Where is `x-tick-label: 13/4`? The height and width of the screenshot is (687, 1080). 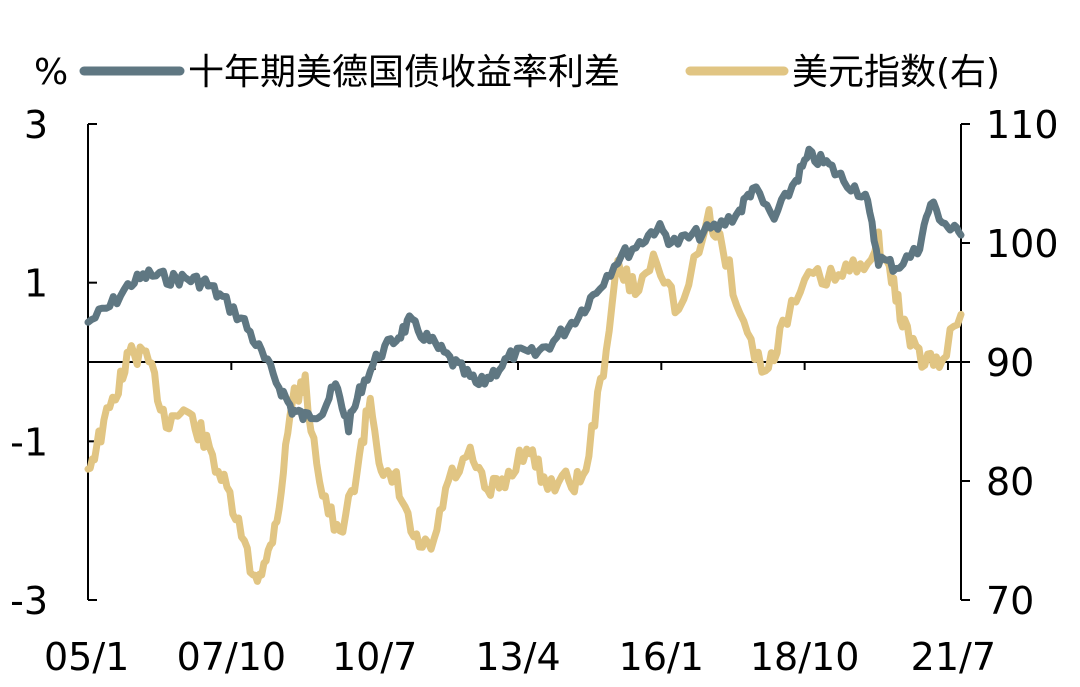 x-tick-label: 13/4 is located at coordinates (517, 657).